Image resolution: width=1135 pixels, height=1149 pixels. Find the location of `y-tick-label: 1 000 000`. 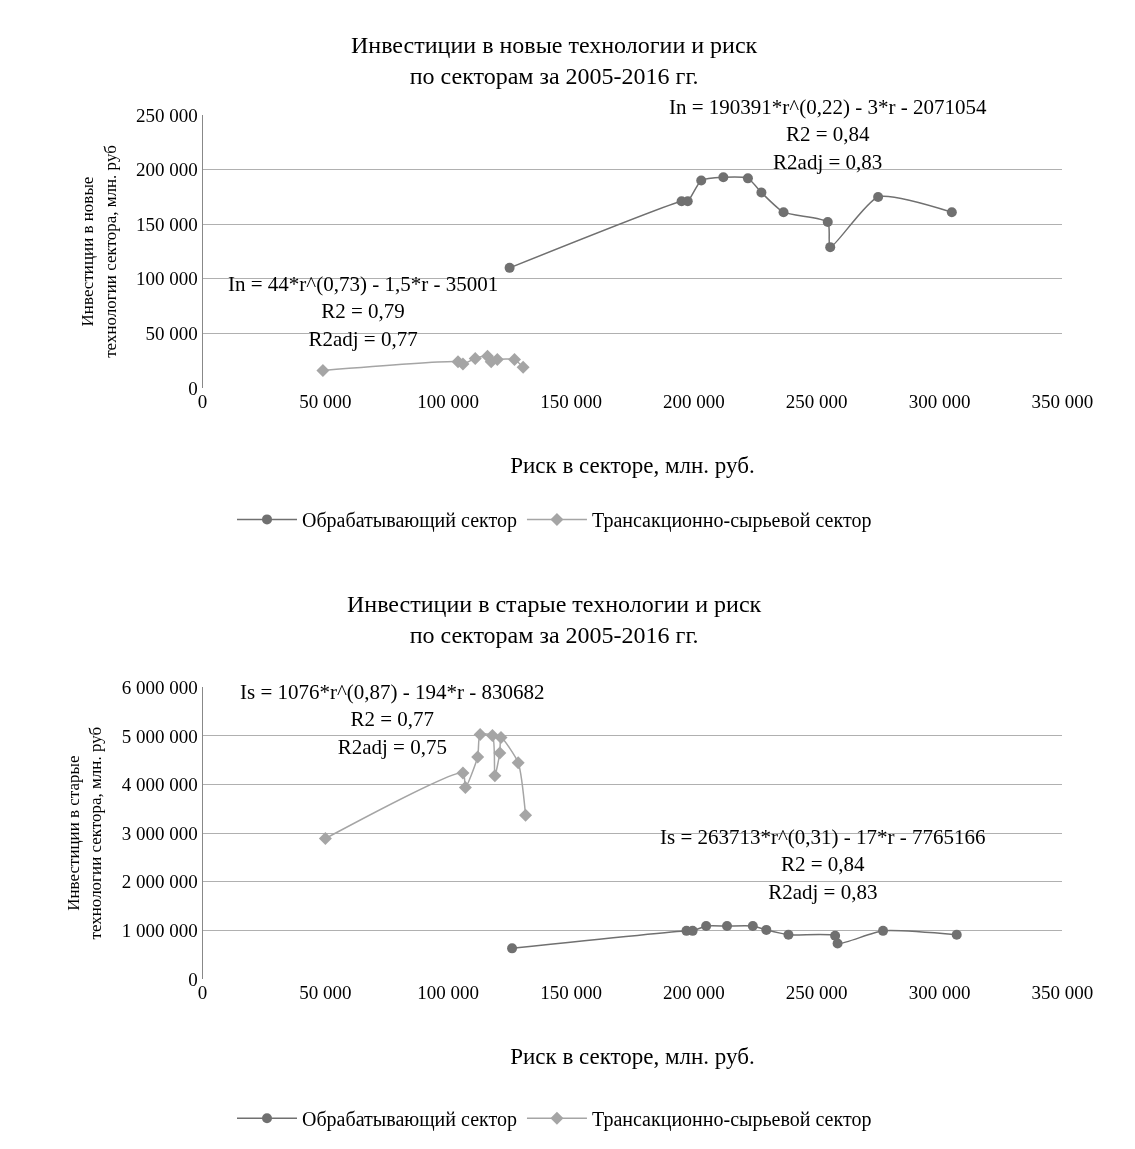

y-tick-label: 1 000 000 is located at coordinates (159, 931).